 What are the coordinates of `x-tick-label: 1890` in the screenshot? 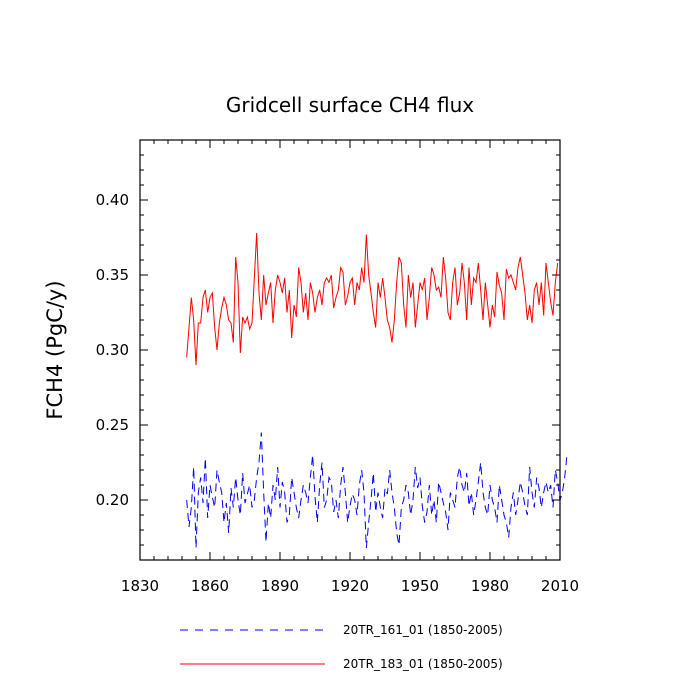 It's located at (280, 586).